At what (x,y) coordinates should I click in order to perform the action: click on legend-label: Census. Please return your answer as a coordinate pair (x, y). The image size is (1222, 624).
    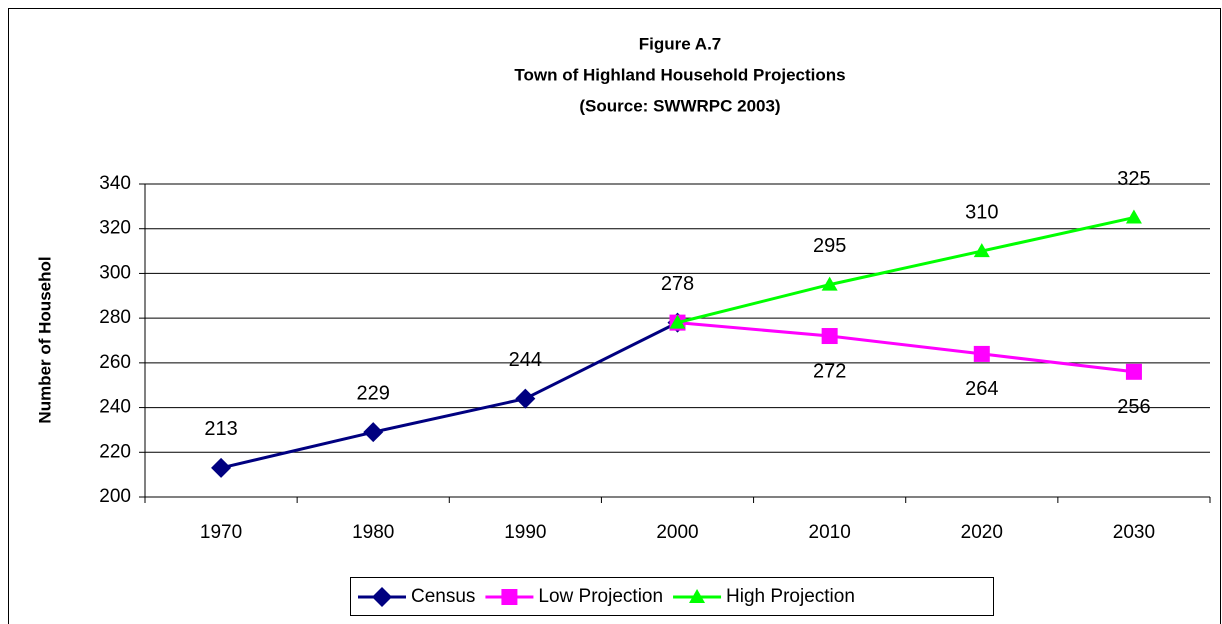
    Looking at the image, I should click on (443, 596).